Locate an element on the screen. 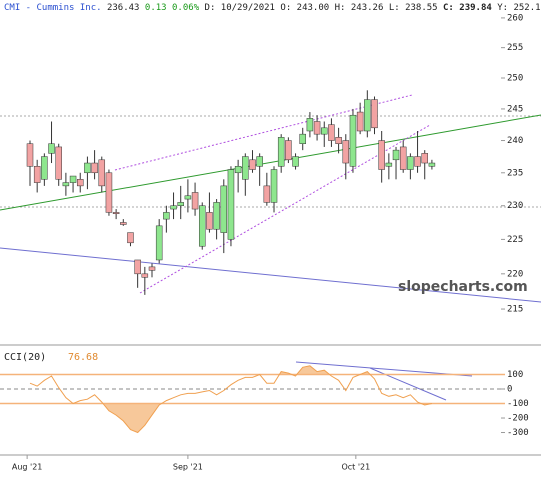 The width and height of the screenshot is (541, 480). trend-line is located at coordinates (270, 275).